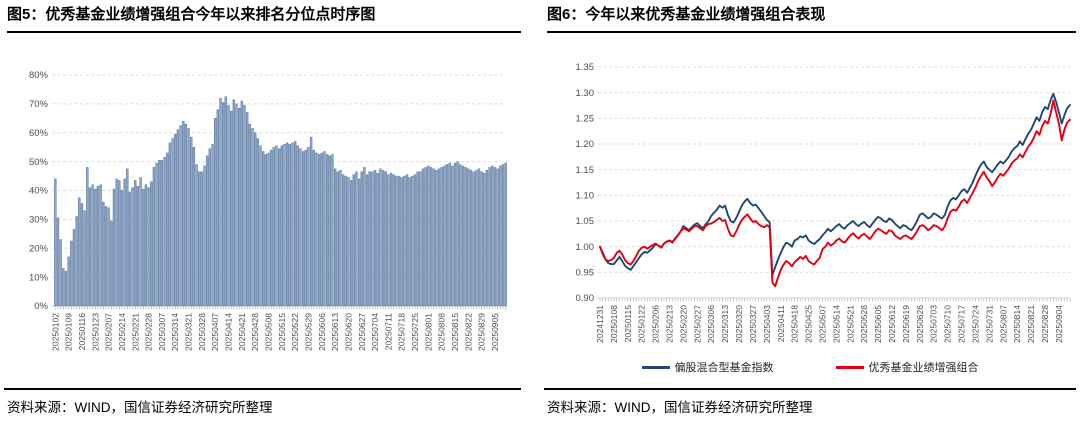 The image size is (1080, 425). What do you see at coordinates (229, 332) in the screenshot?
I see `x-tick-label: 20250414` at bounding box center [229, 332].